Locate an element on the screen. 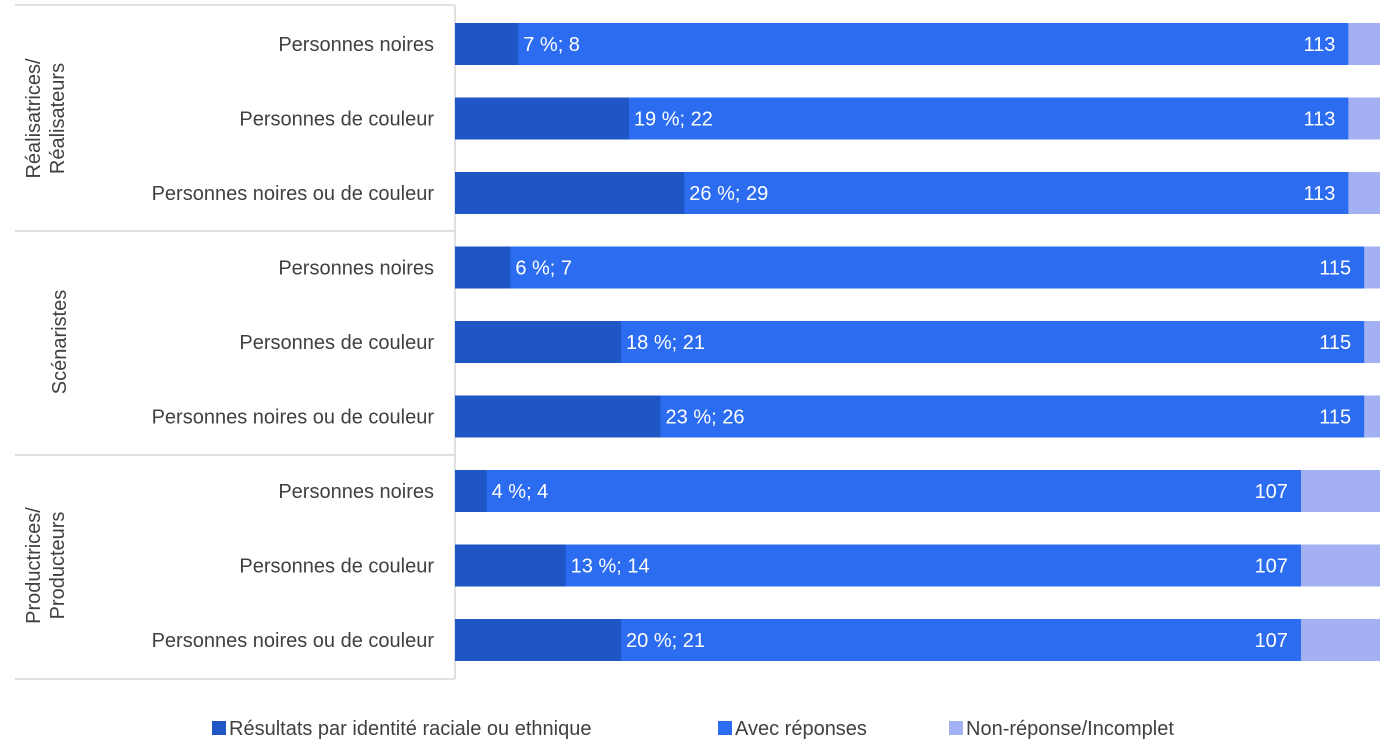 The width and height of the screenshot is (1388, 741). group-label: Producteurs is located at coordinates (58, 566).